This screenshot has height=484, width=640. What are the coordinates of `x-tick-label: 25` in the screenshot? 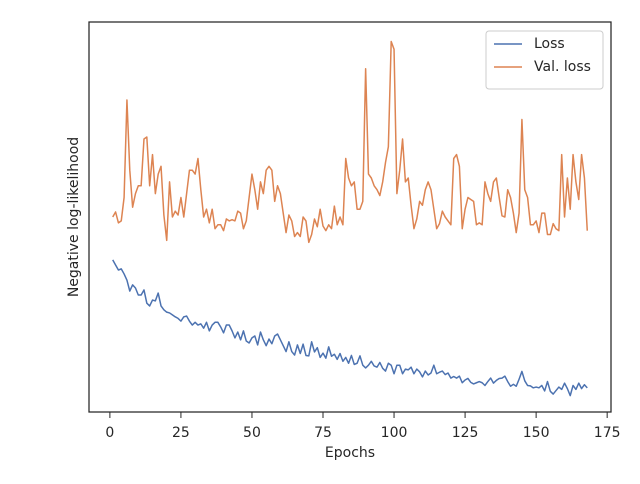 It's located at (181, 433).